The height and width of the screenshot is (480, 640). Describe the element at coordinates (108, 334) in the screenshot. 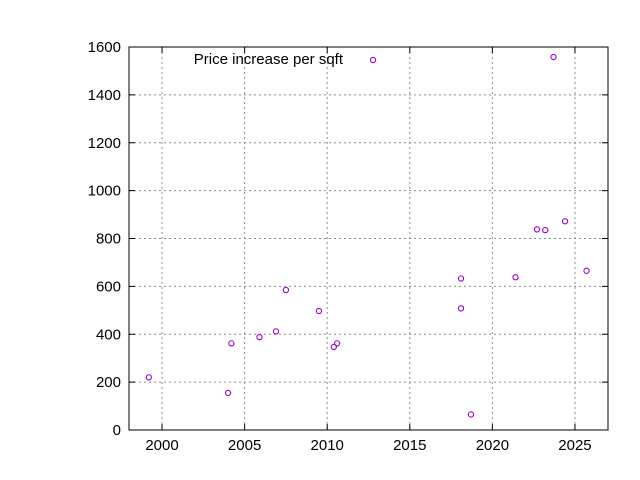

I see `y-tick-label: 400` at that location.